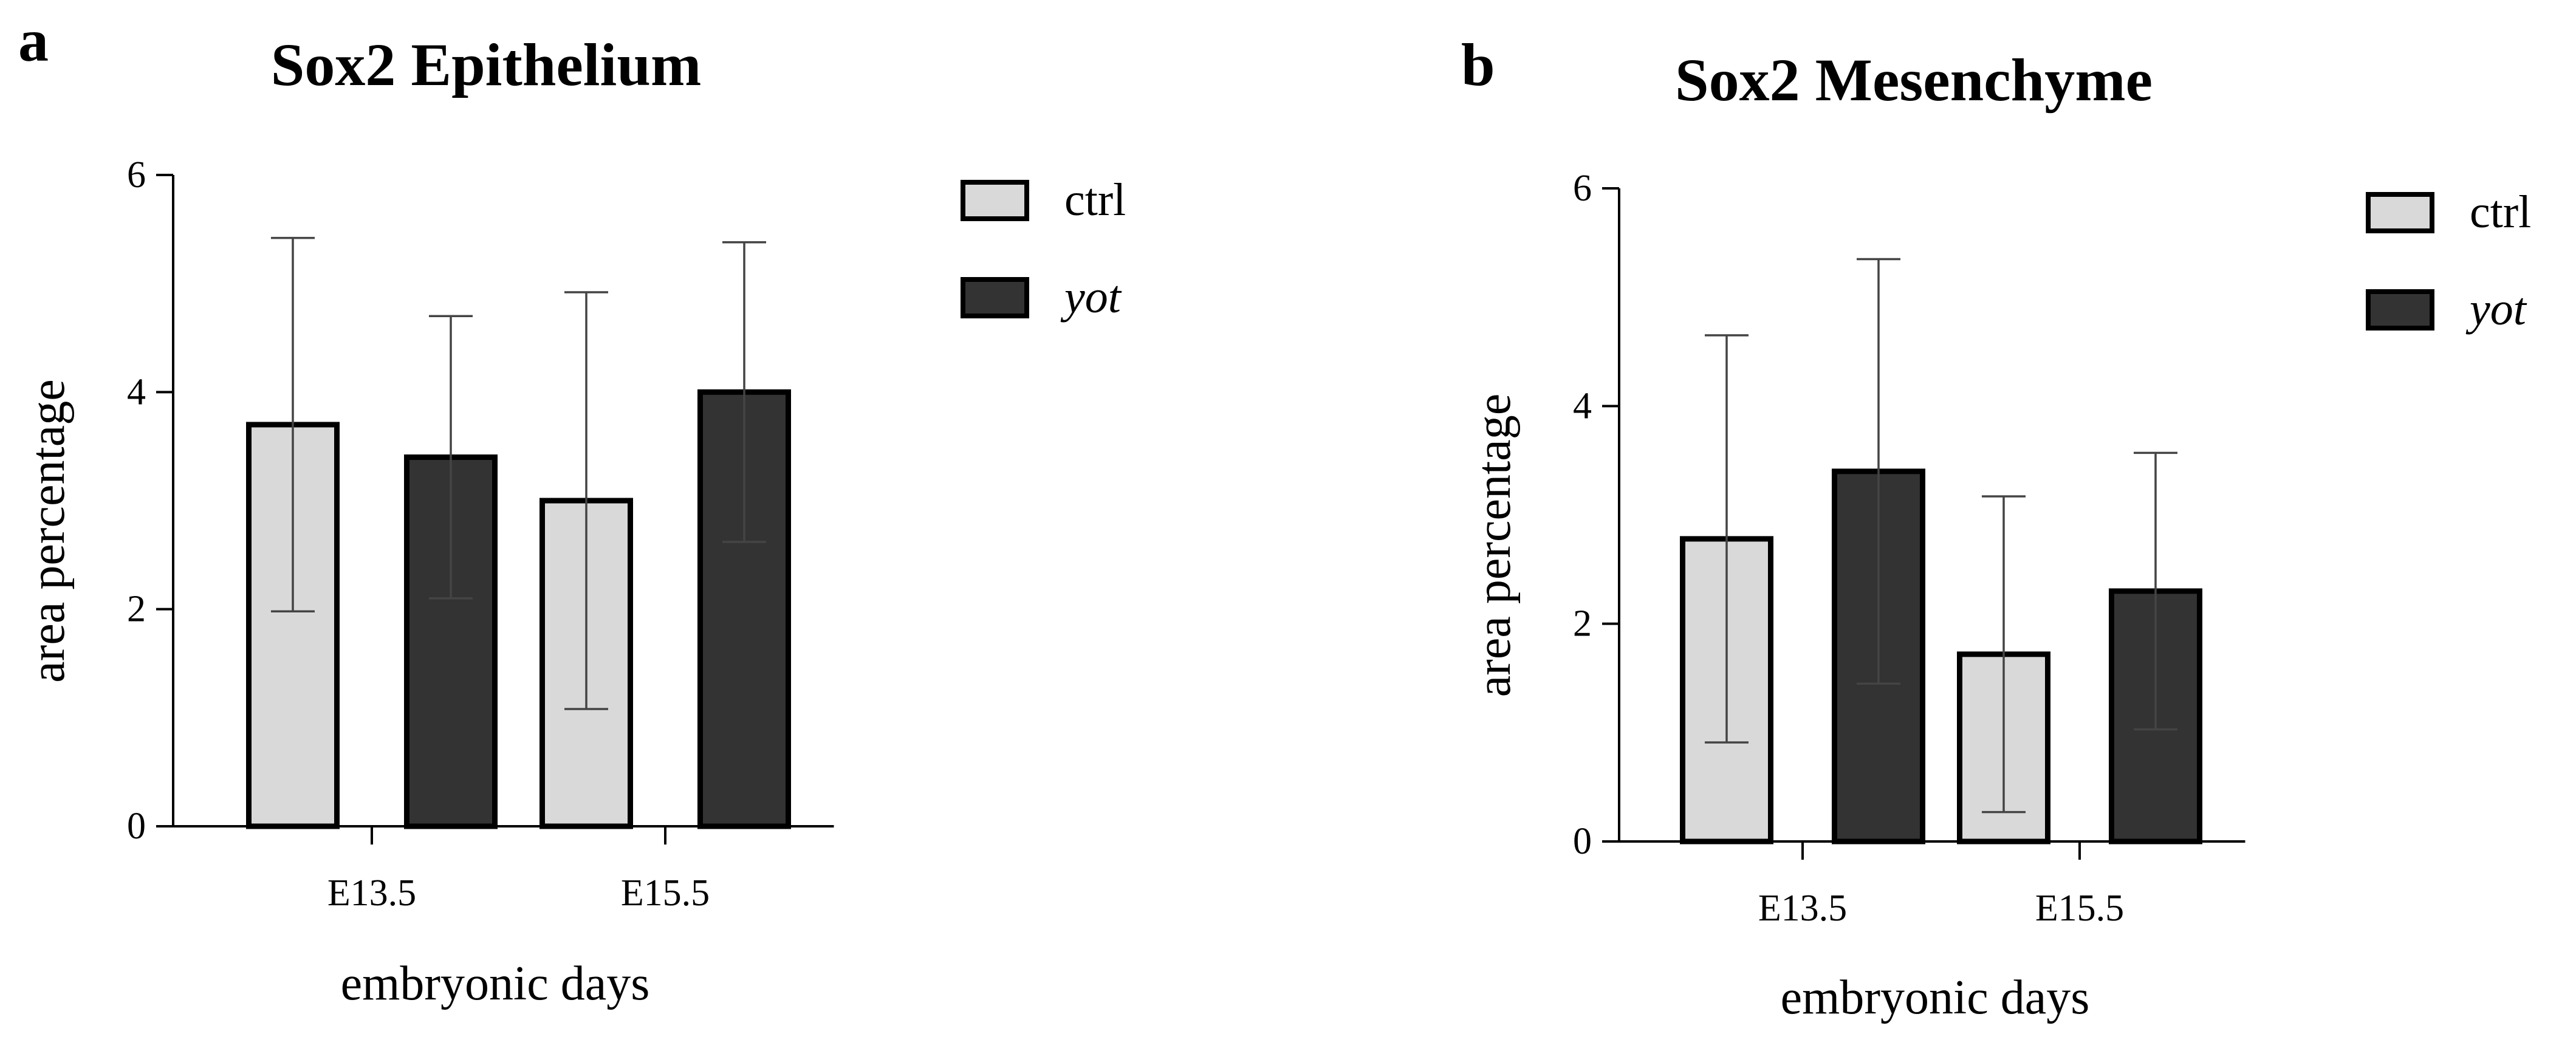 The image size is (2576, 1045). Describe the element at coordinates (451, 641) in the screenshot. I see `bar-yot` at that location.